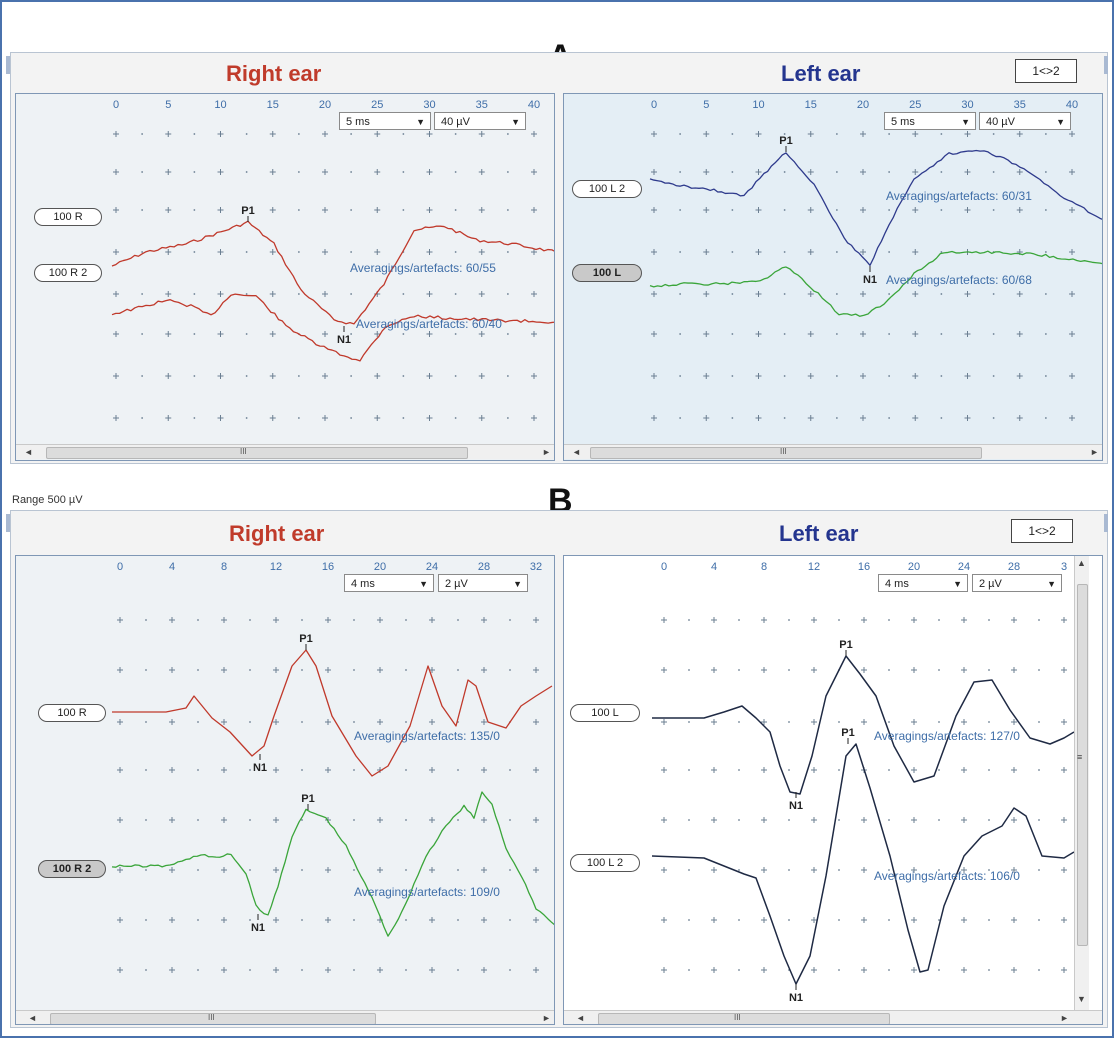 Image resolution: width=1114 pixels, height=1038 pixels. Describe the element at coordinates (605, 713) in the screenshot. I see `section-b-left-channel-1: 100 L` at that location.